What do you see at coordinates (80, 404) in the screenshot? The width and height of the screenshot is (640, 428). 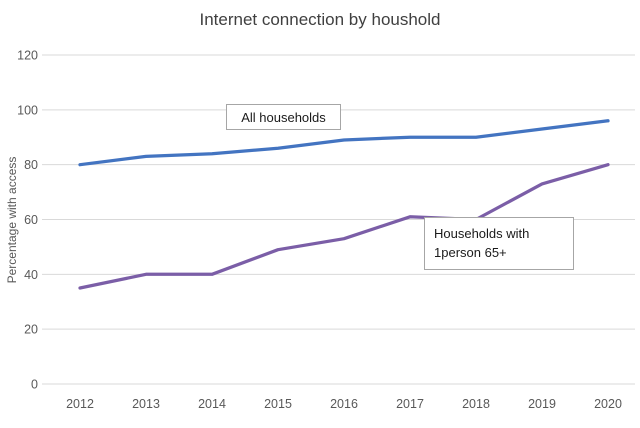 I see `x-tick-label-2012: 2012` at bounding box center [80, 404].